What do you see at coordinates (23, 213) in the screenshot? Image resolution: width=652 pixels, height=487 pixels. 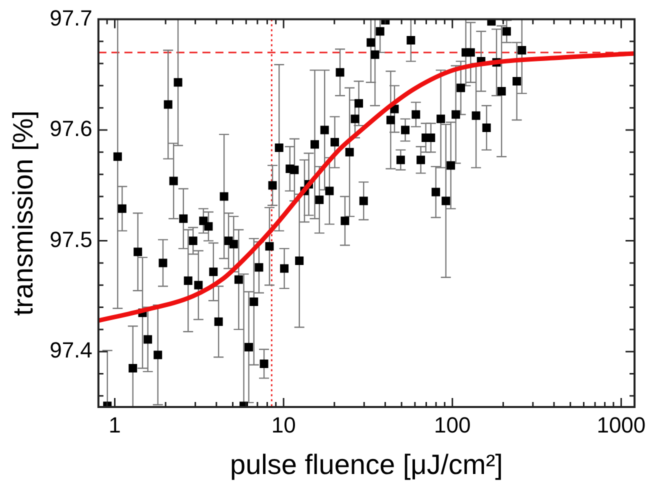 I see `y-axis-title: transmission [%]` at bounding box center [23, 213].